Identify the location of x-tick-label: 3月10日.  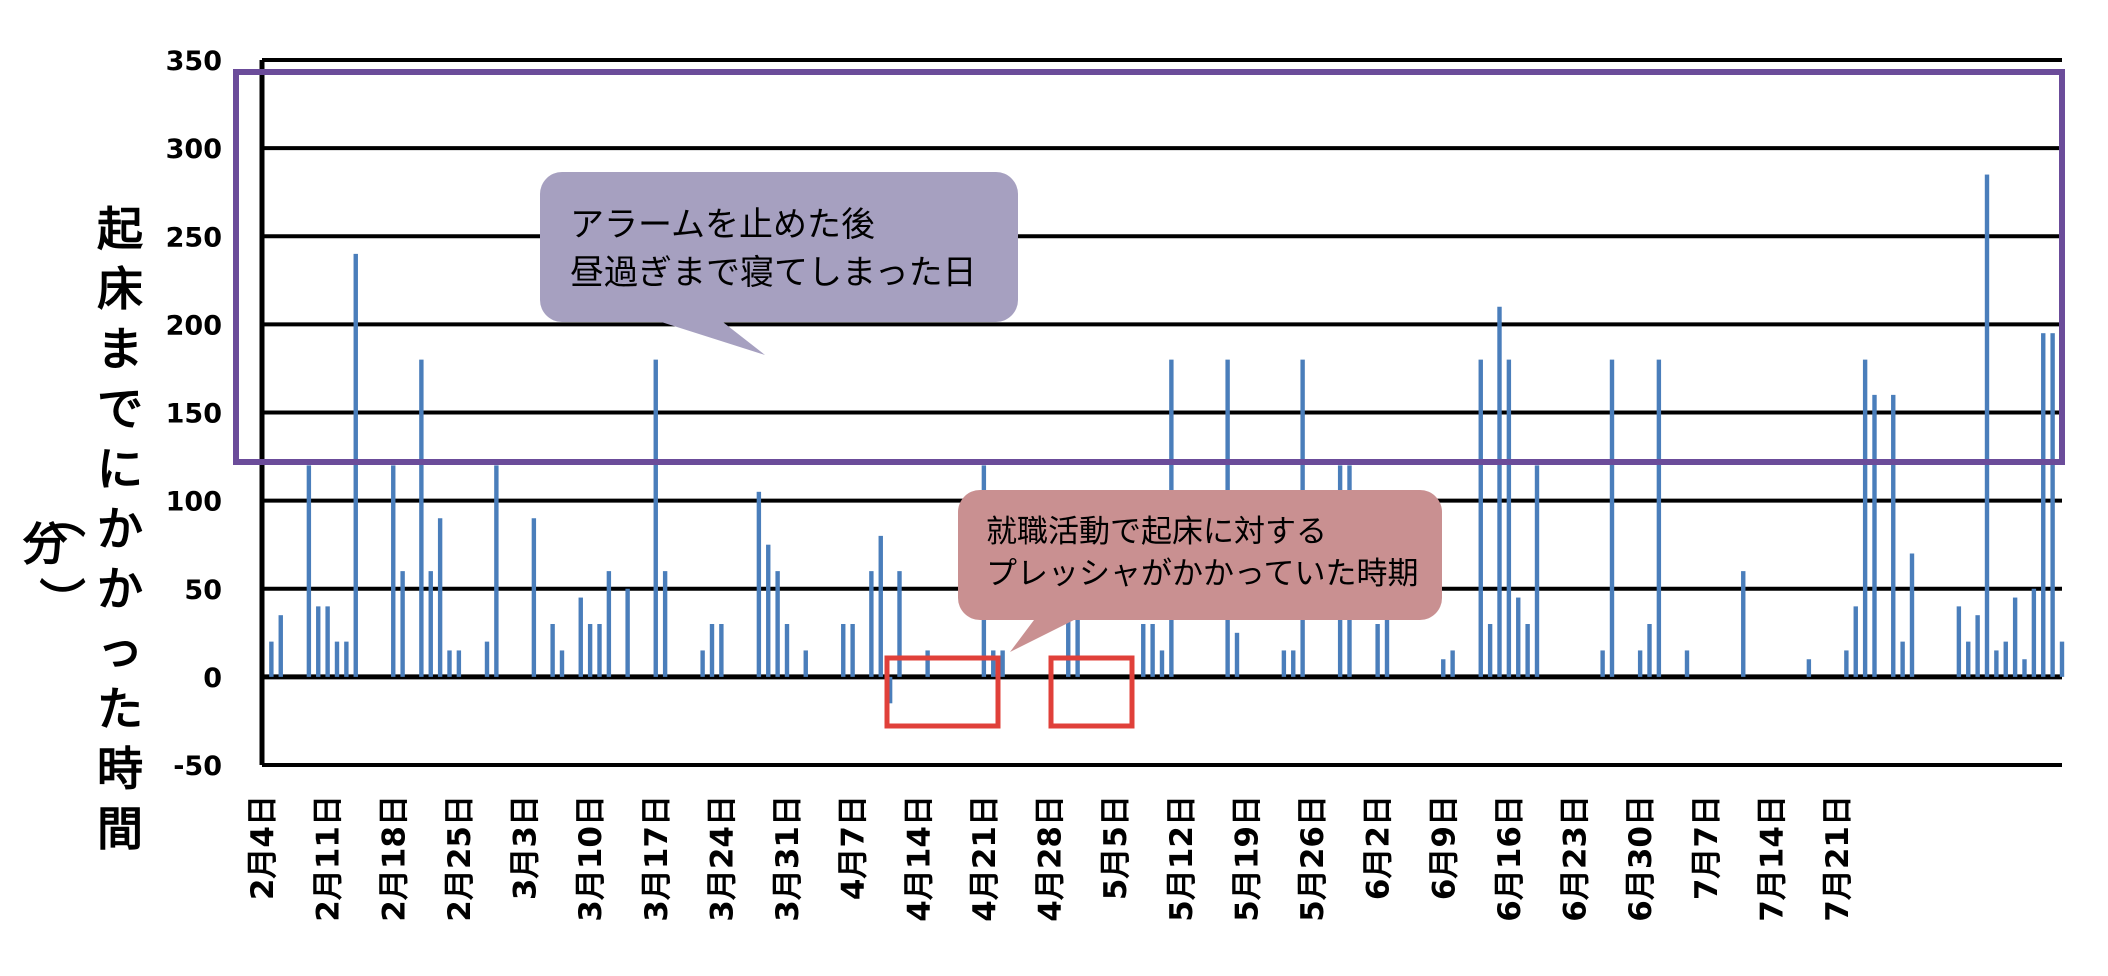
(591, 858).